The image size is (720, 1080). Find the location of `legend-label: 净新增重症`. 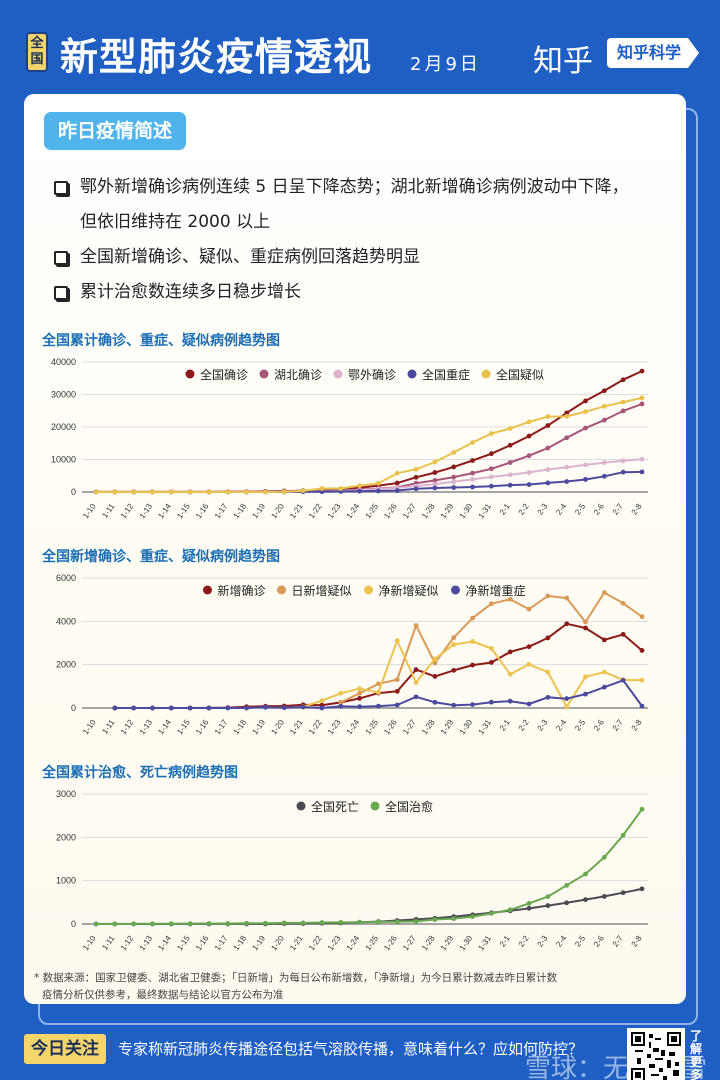

legend-label: 净新增重症 is located at coordinates (496, 590).